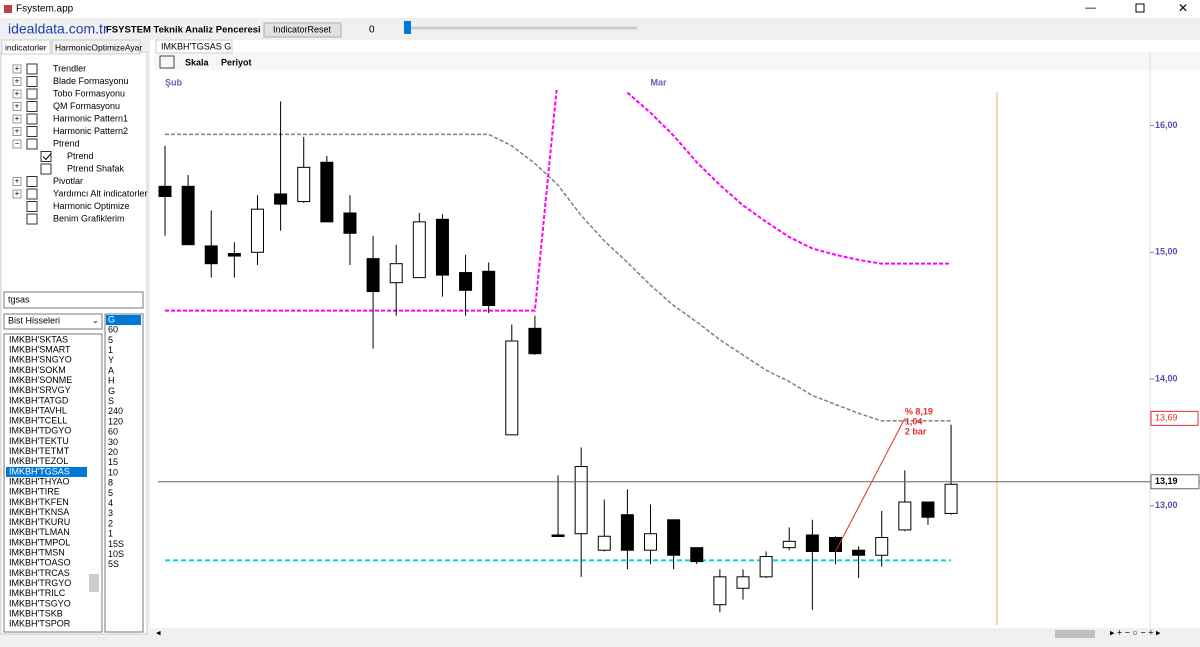  I want to click on symbol-item: IMKBH'SNGYO, so click(40, 360).